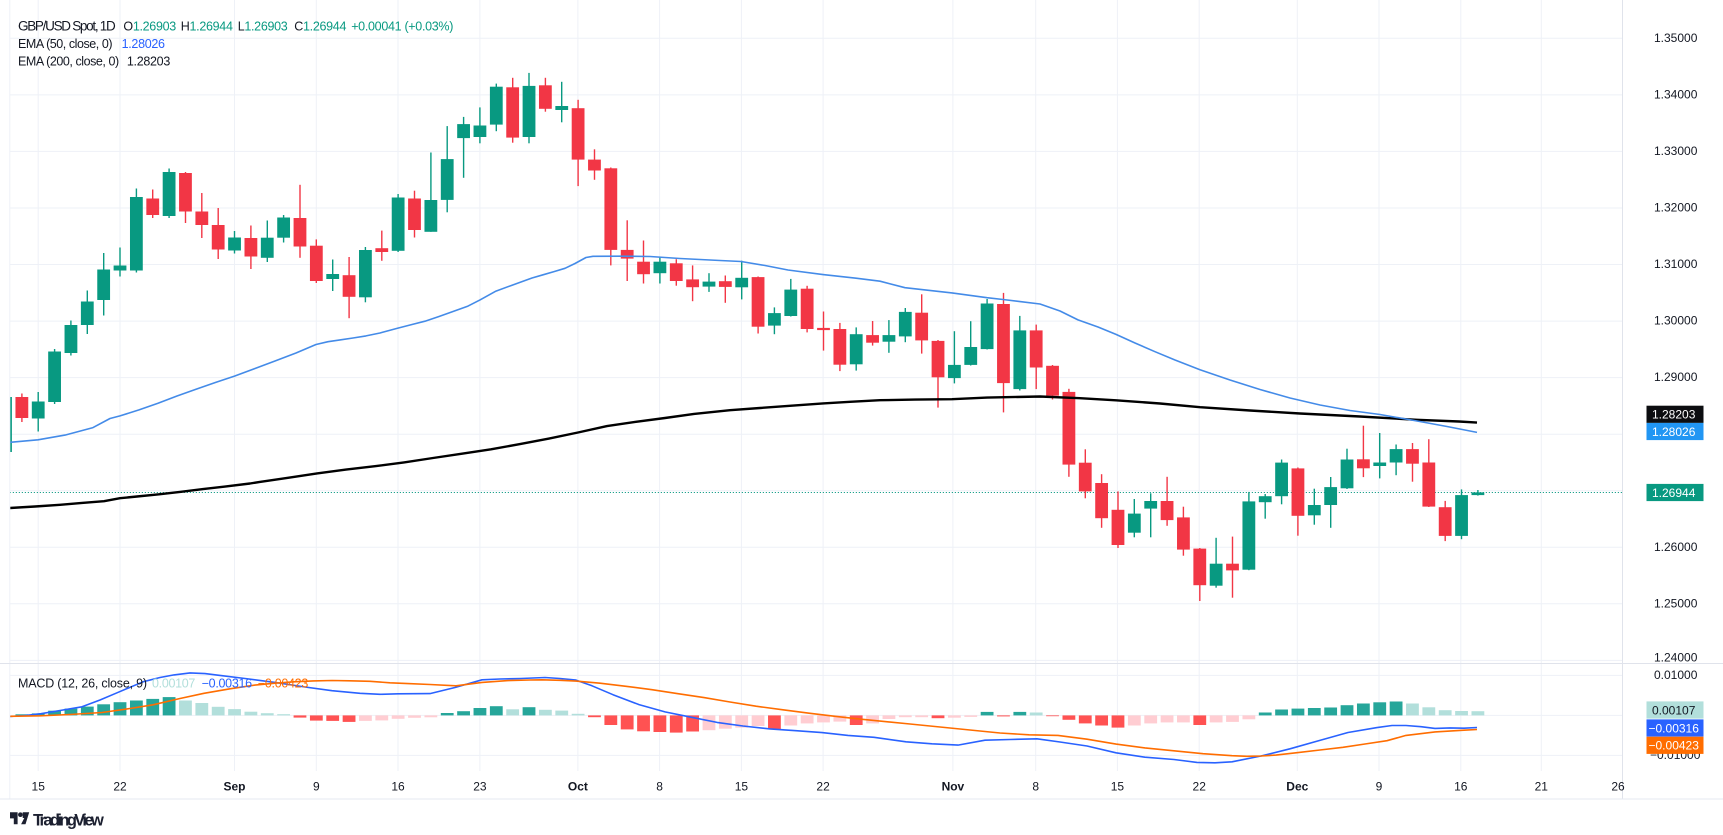 The width and height of the screenshot is (1723, 835). I want to click on svg-text: EMA (50, close, 0), so click(65, 44).